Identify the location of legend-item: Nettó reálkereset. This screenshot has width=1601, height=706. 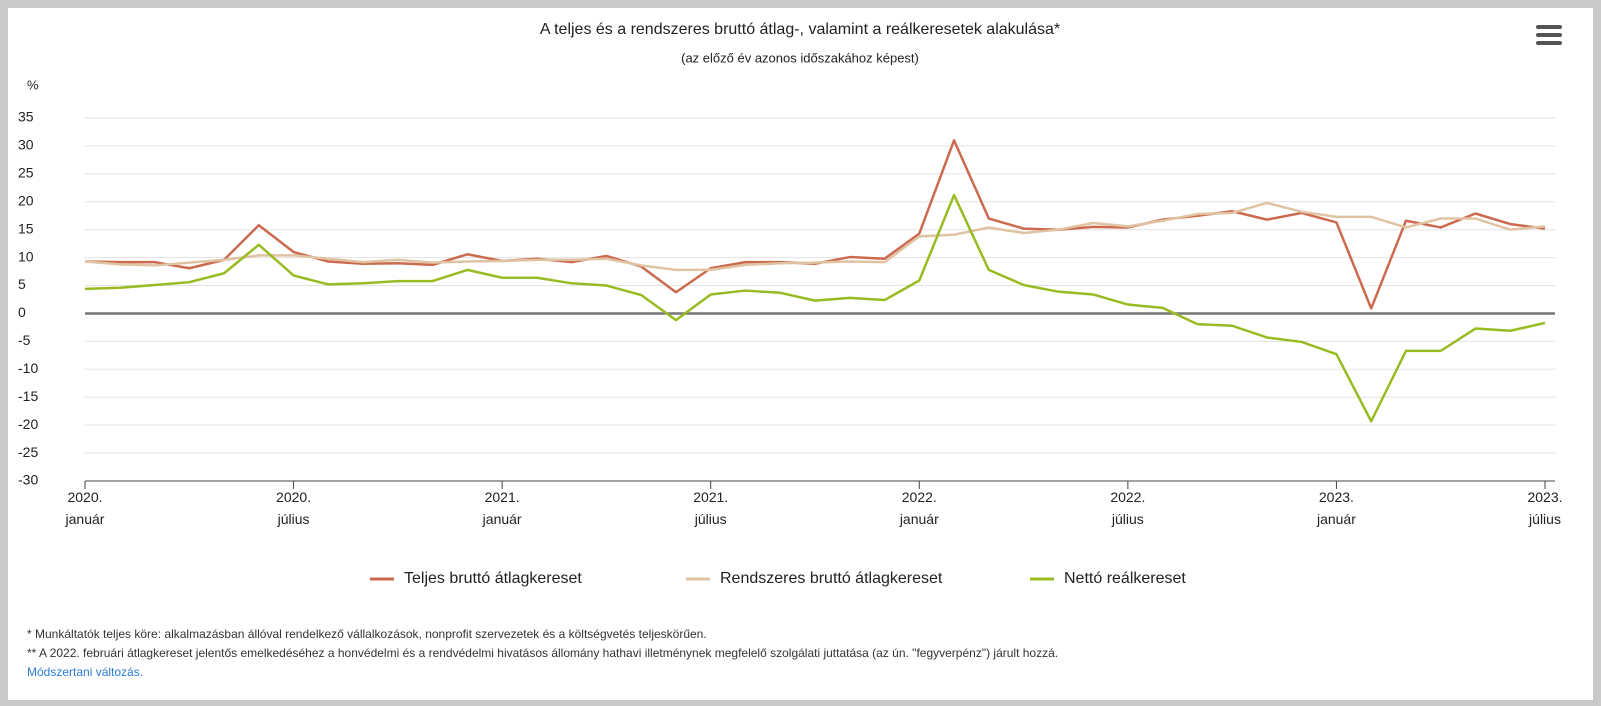
(1108, 578).